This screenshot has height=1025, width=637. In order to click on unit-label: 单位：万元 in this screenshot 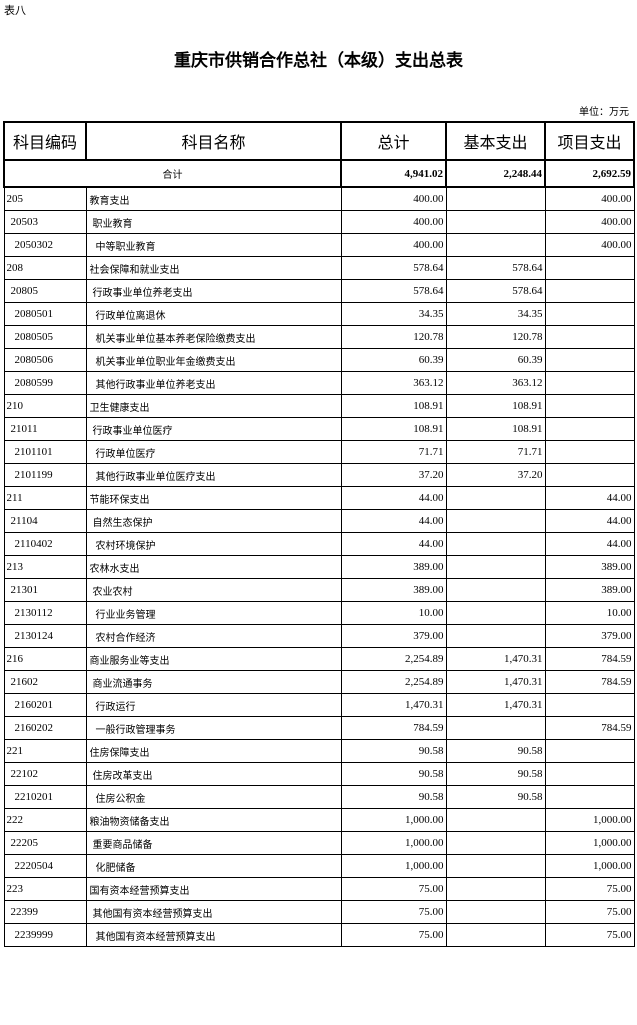, I will do `click(604, 112)`.